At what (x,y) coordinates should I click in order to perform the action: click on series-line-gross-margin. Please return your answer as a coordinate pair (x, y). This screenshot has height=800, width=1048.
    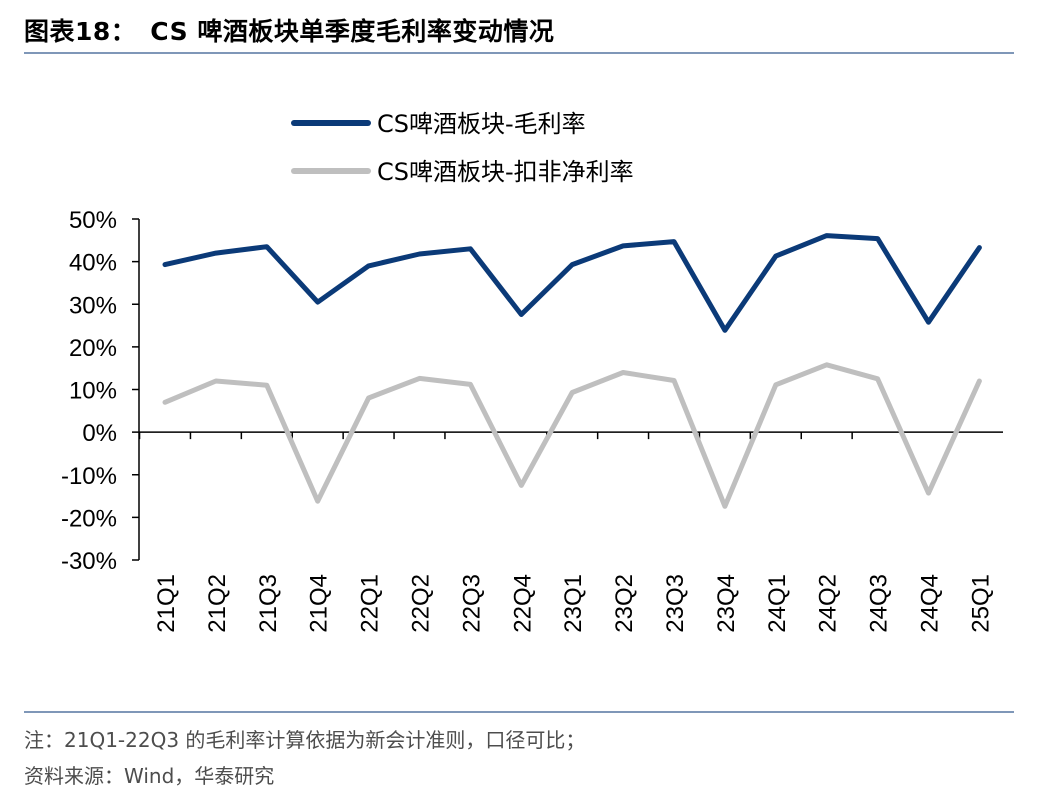
    Looking at the image, I should click on (572, 283).